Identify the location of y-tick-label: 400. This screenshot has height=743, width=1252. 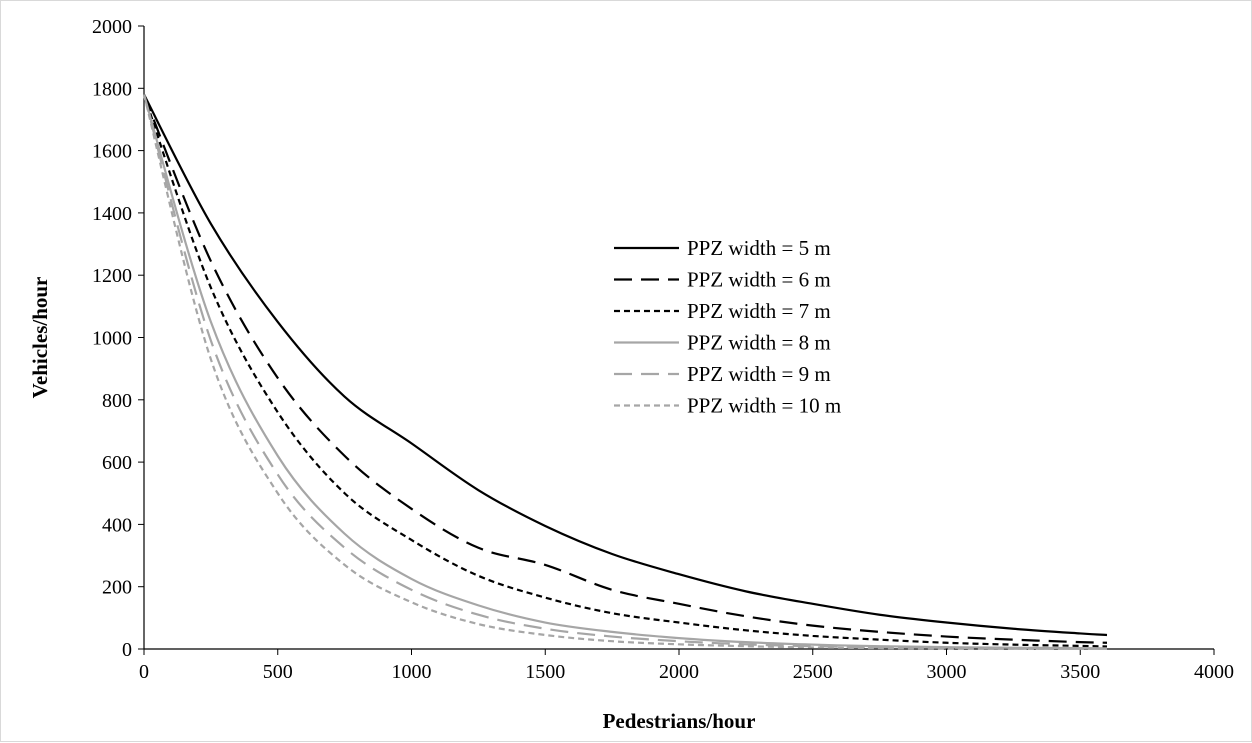
(117, 525).